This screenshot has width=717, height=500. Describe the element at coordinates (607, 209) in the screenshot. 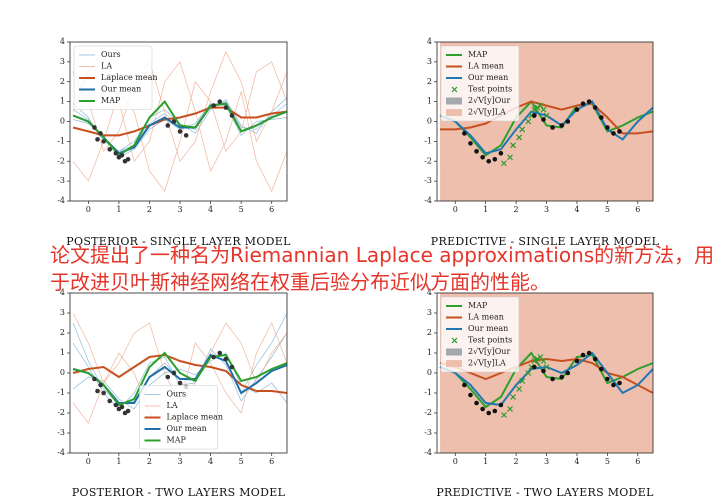

I see `x-tick-label: 5` at that location.